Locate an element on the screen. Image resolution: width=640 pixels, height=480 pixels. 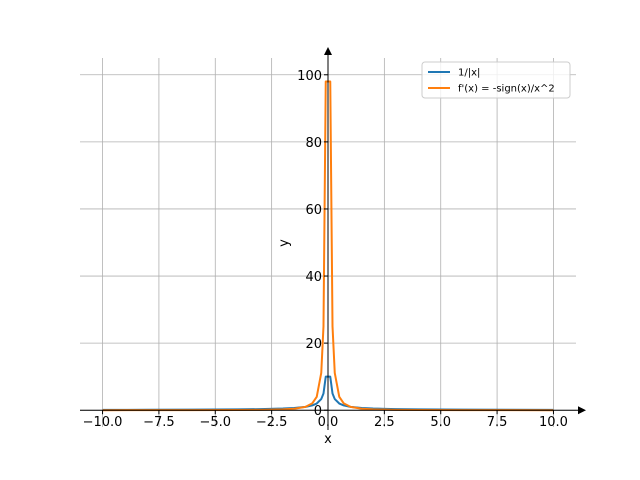
legend-label-0: 1/|x| is located at coordinates (469, 73).